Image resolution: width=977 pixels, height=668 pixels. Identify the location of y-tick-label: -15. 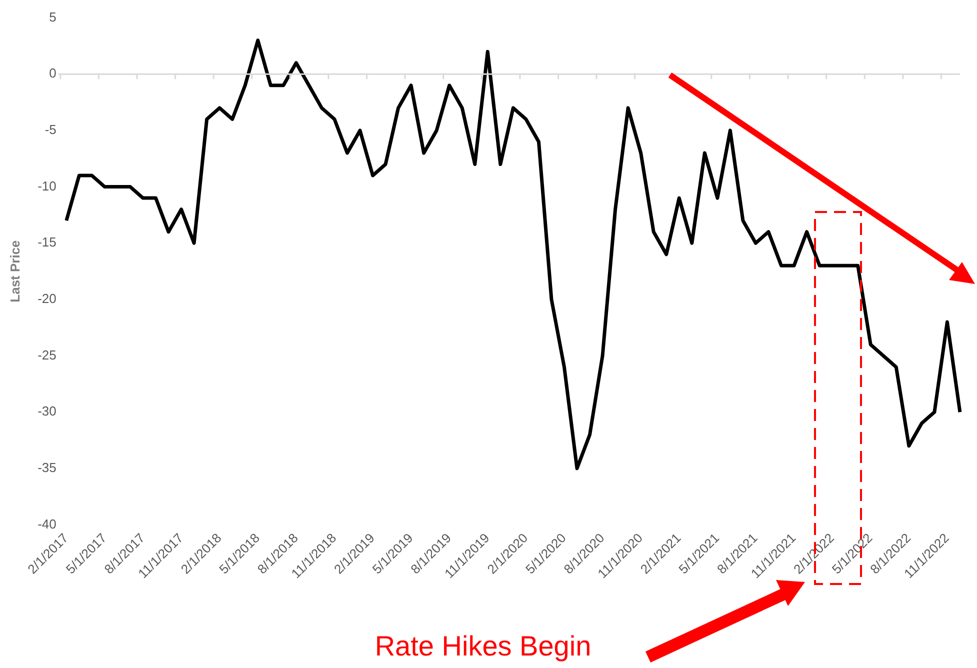
(47, 242).